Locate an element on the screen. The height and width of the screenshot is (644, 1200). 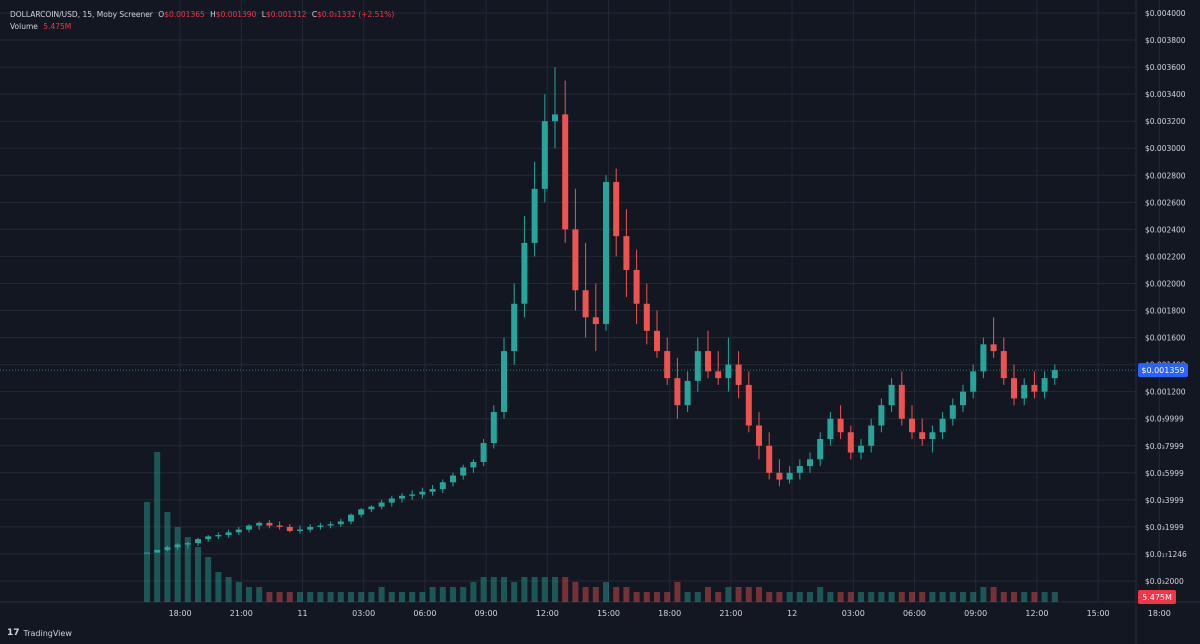
volume-value: 5.475M is located at coordinates (57, 26).